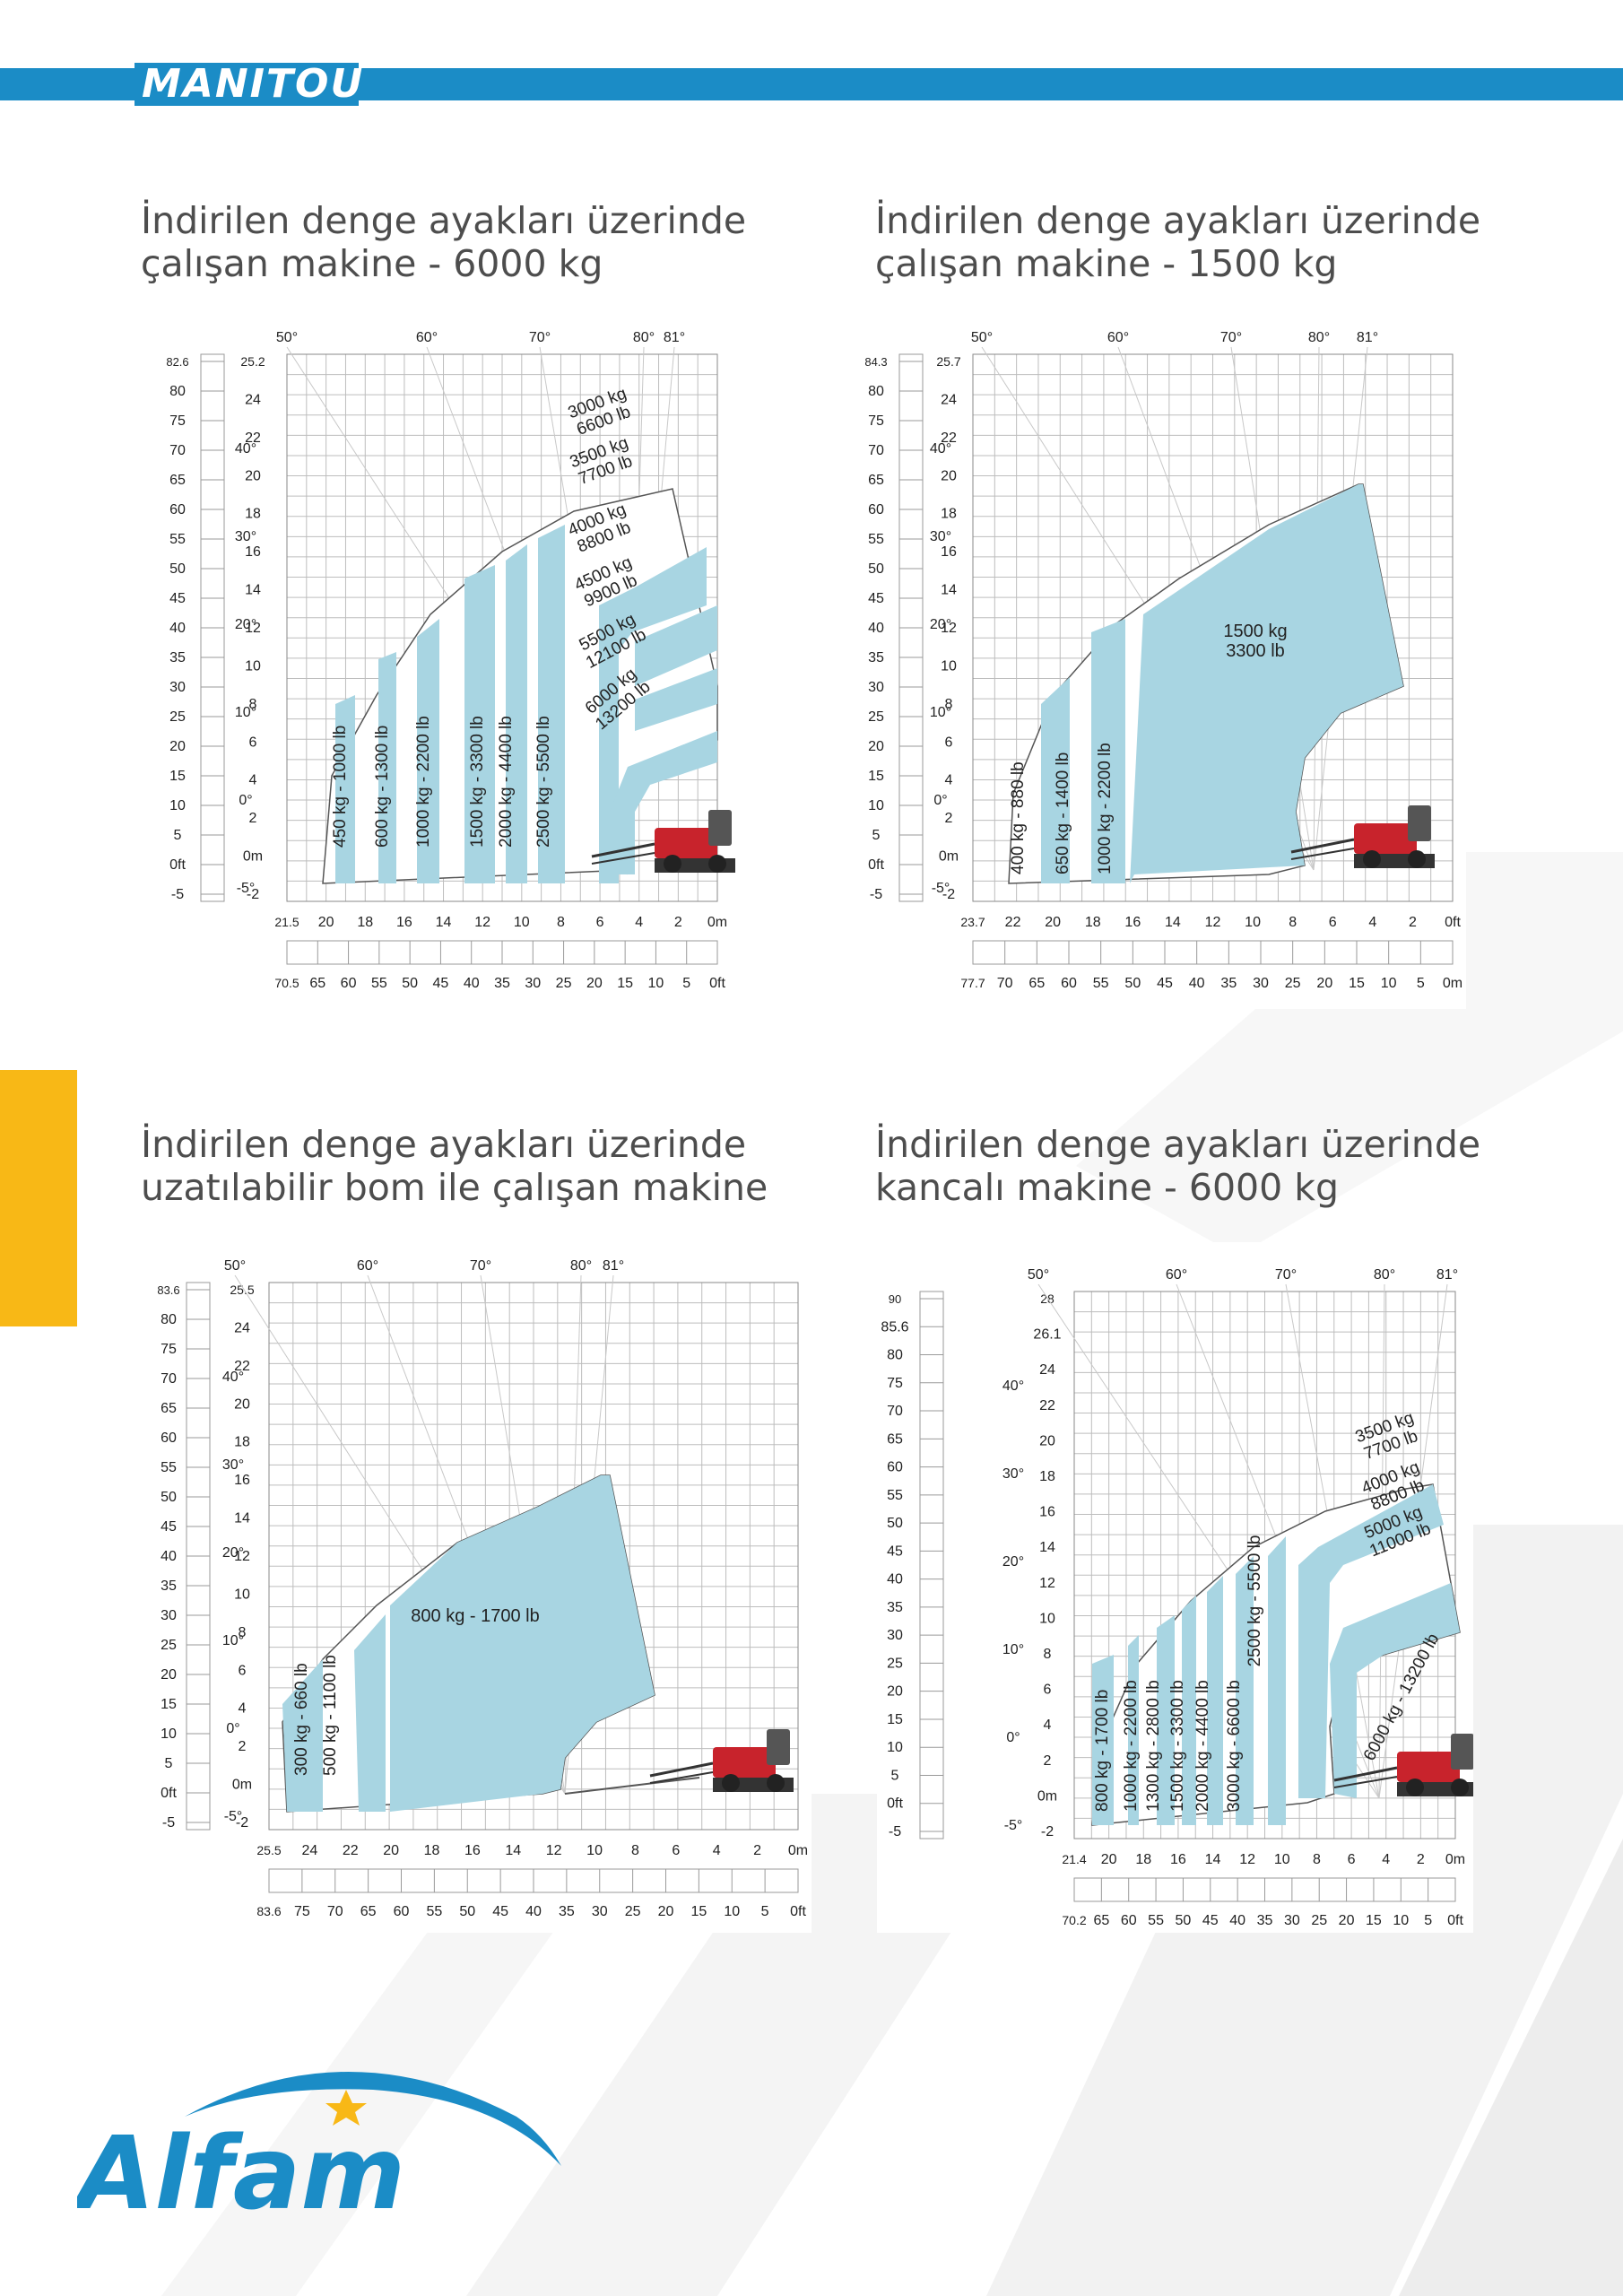 The height and width of the screenshot is (2296, 1623). Describe the element at coordinates (656, 983) in the screenshot. I see `x-ft-label: 10` at that location.